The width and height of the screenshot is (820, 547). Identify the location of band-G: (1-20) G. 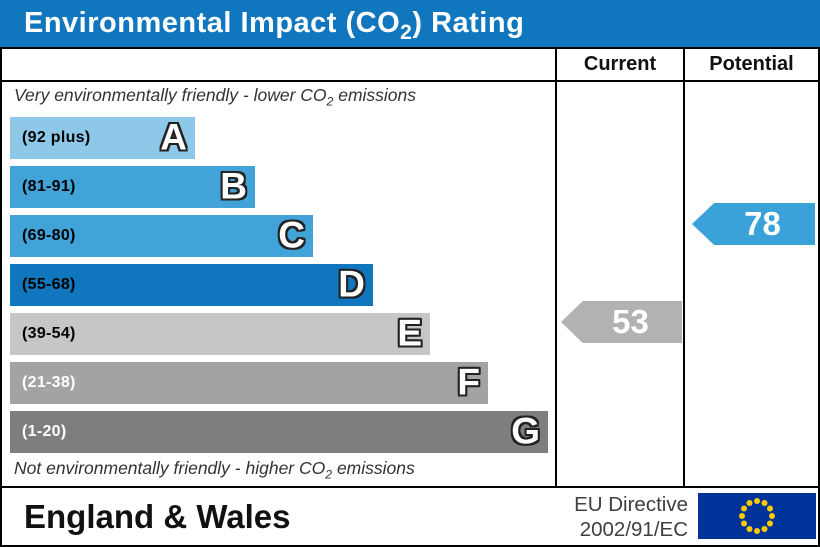
(279, 432).